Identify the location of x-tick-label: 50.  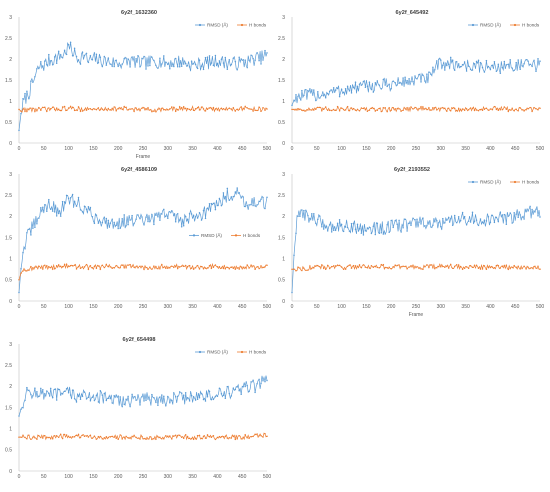
(44, 477).